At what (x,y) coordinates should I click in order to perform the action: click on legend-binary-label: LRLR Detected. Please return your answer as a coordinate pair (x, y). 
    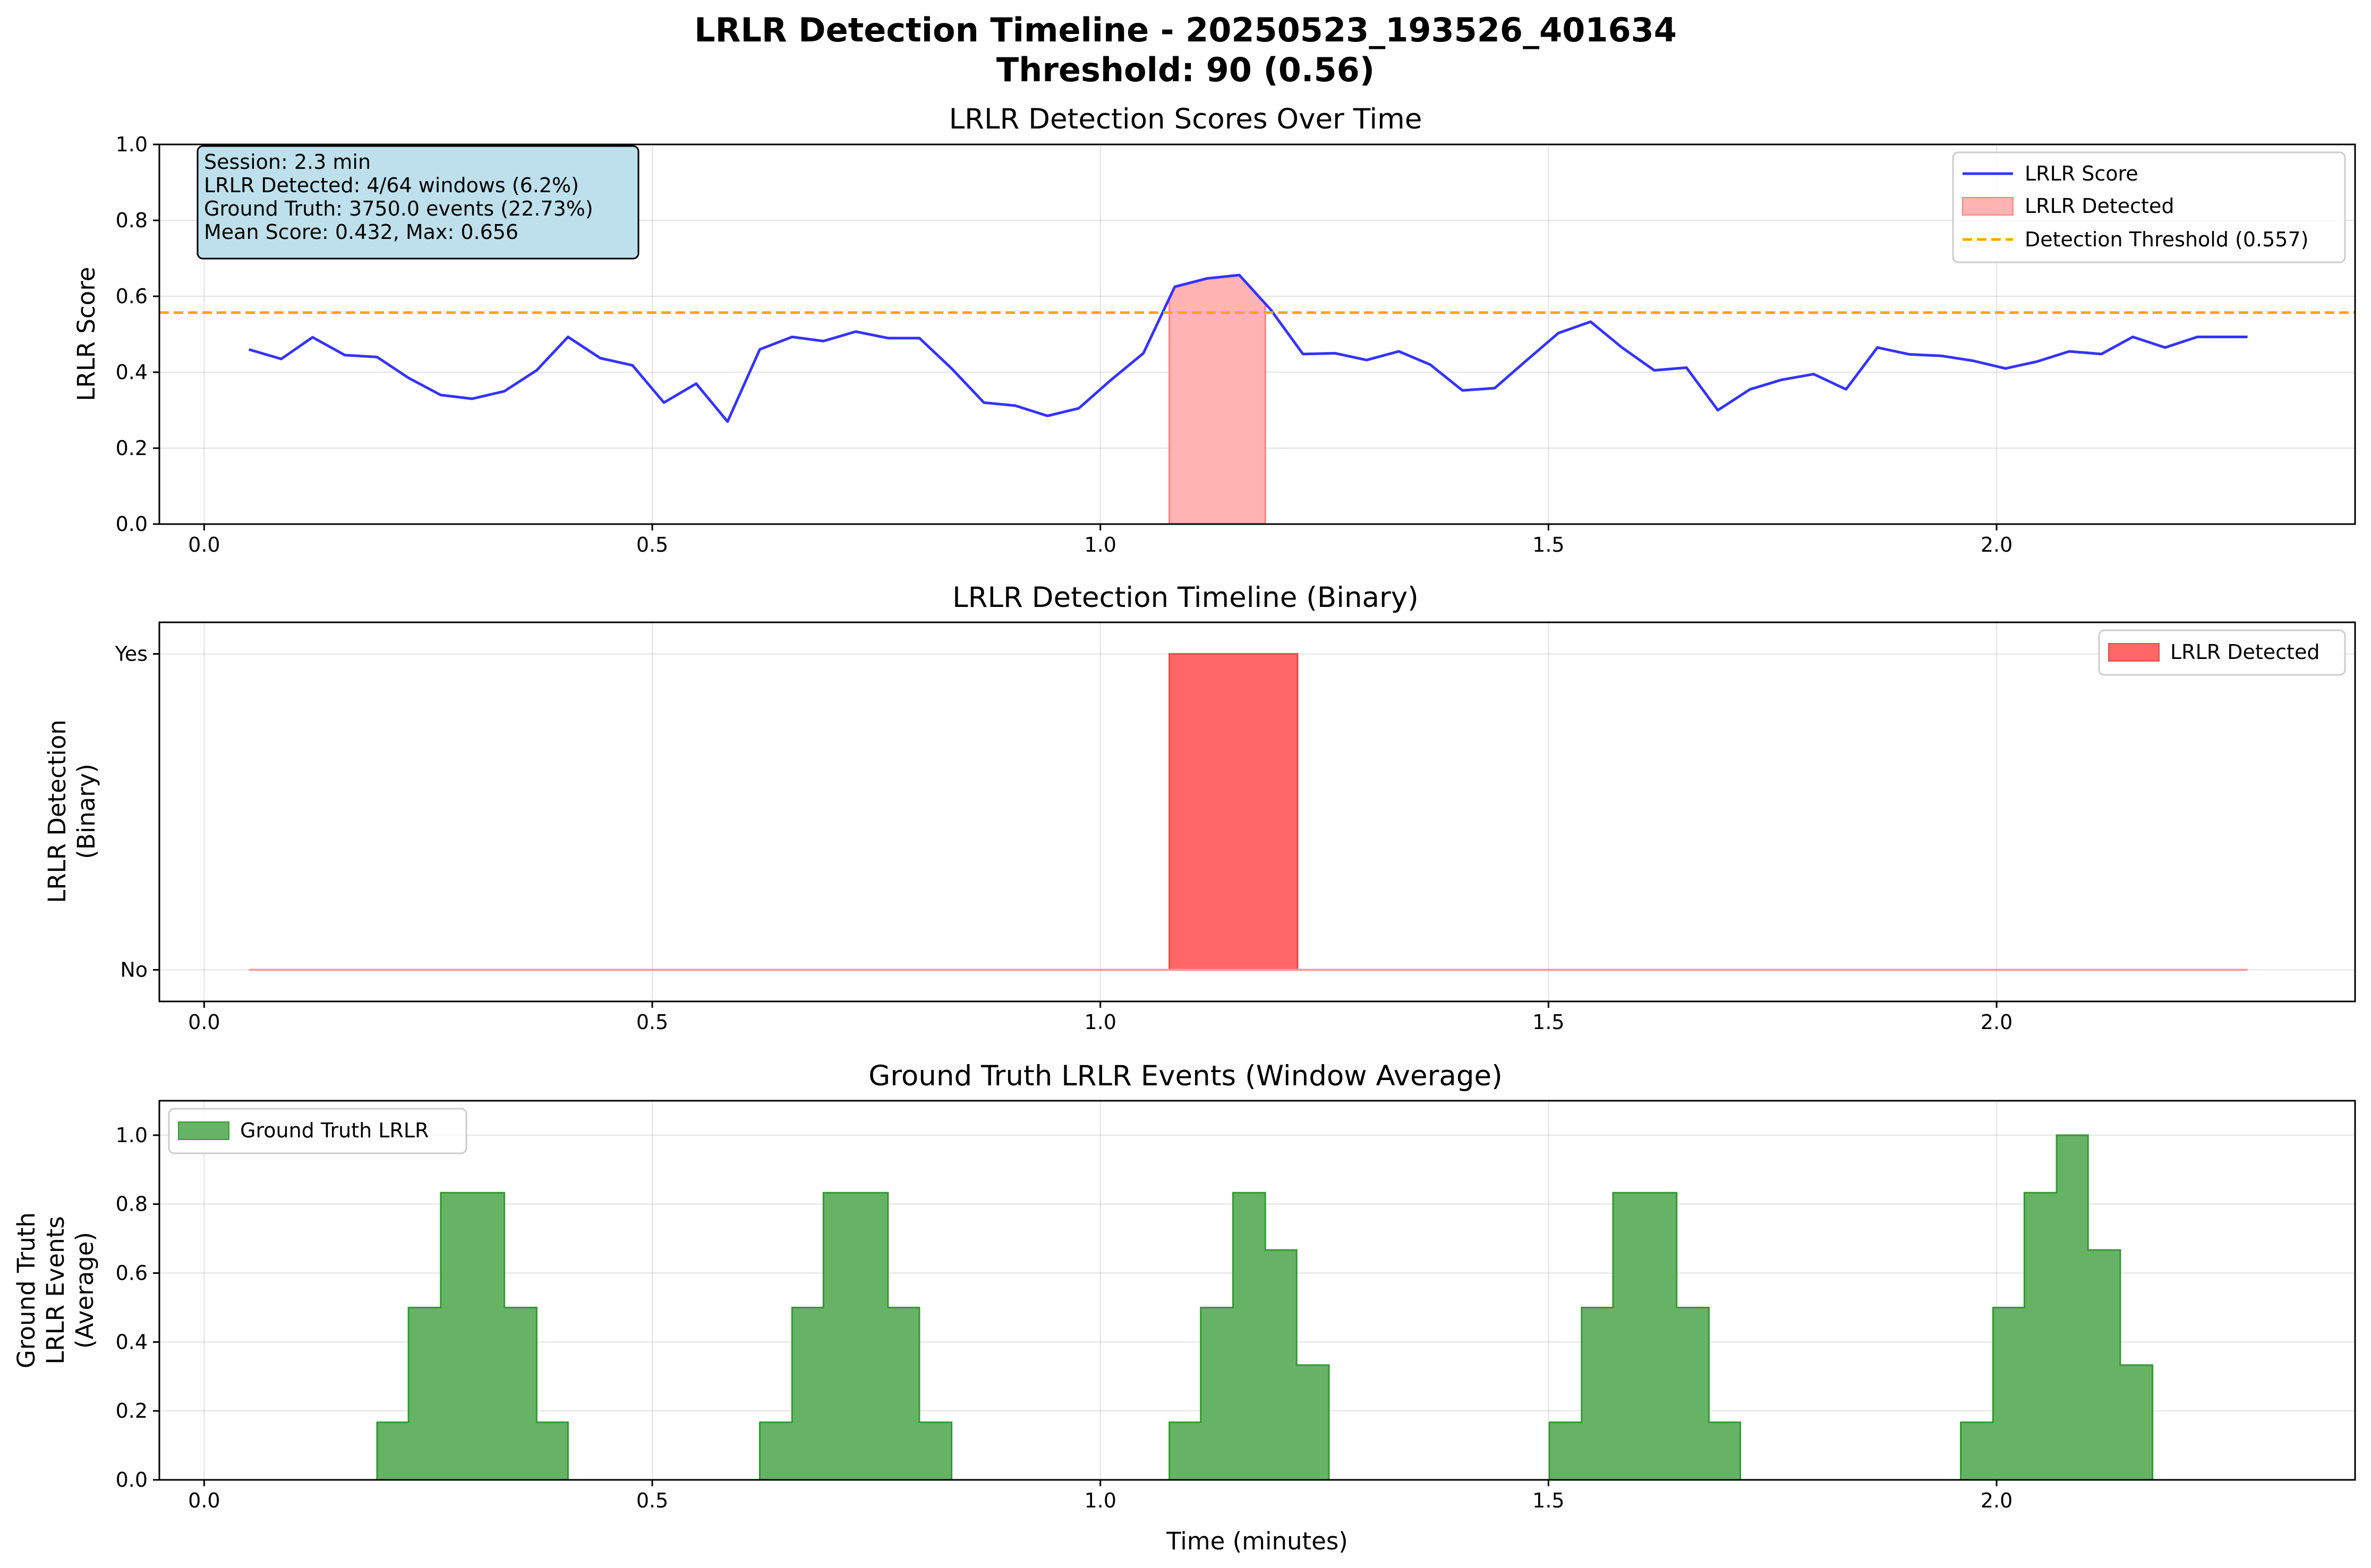
    Looking at the image, I should click on (2244, 652).